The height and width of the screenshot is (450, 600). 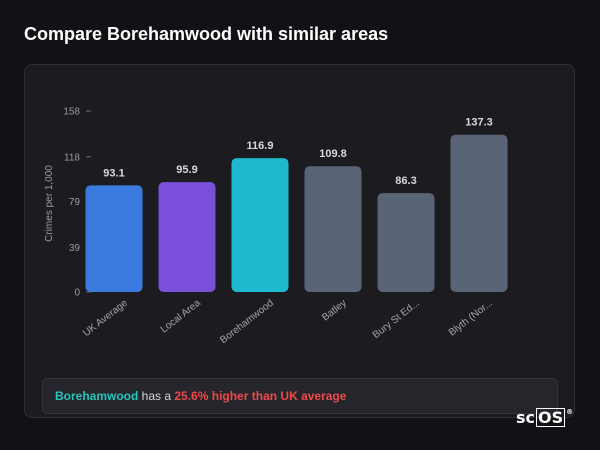 What do you see at coordinates (75, 202) in the screenshot?
I see `y-tick-label: 79` at bounding box center [75, 202].